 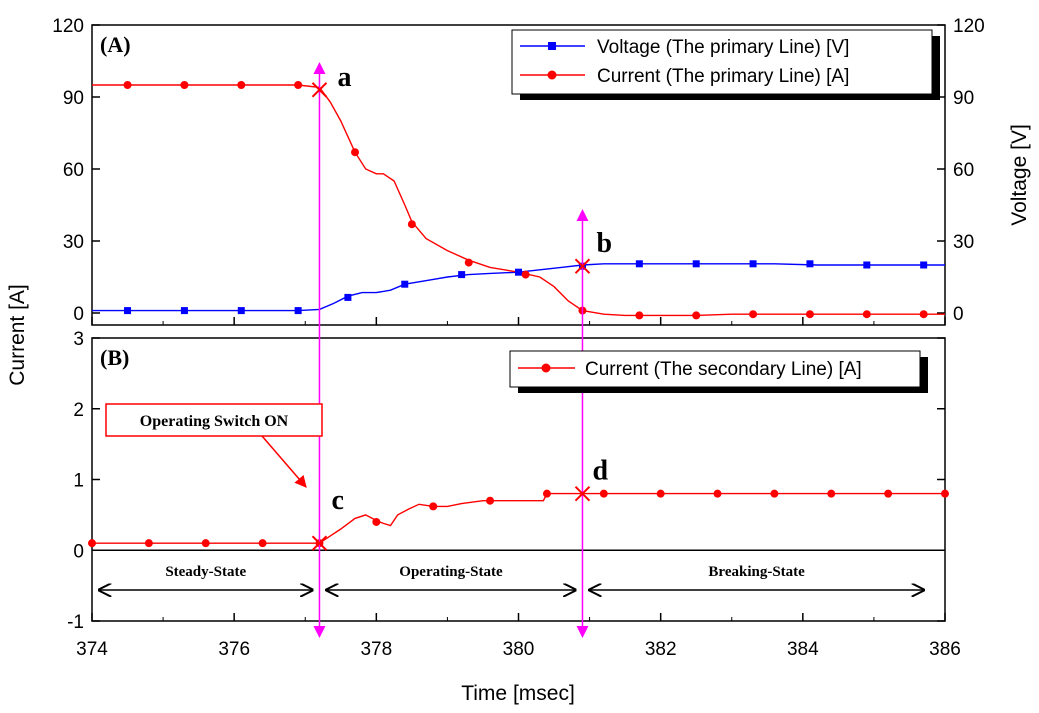 What do you see at coordinates (661, 649) in the screenshot?
I see `x-tick-label: 382` at bounding box center [661, 649].